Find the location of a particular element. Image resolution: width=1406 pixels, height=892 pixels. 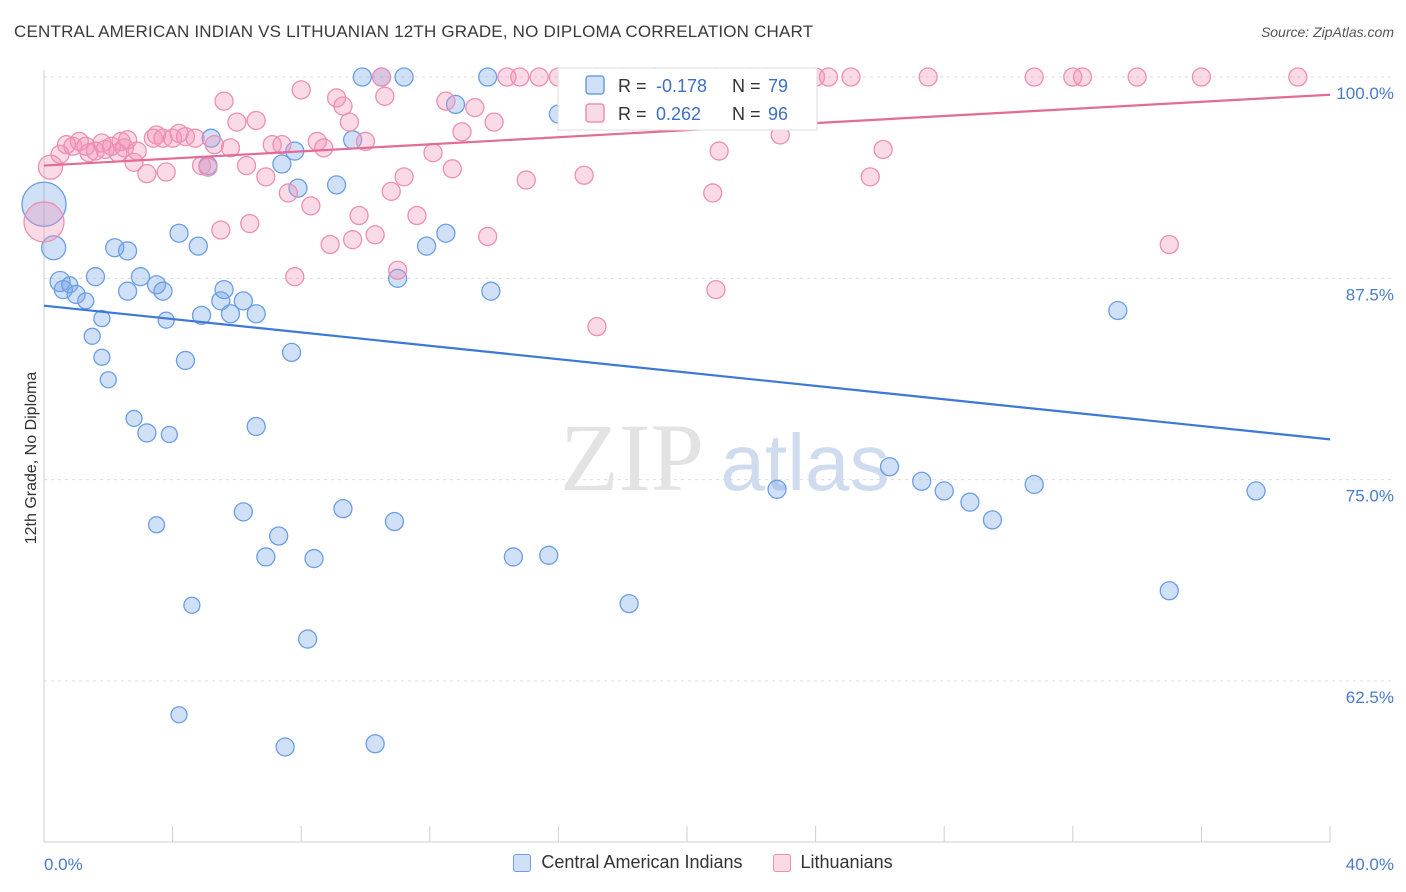

trend-line-central-american-indians is located at coordinates (687, 372).